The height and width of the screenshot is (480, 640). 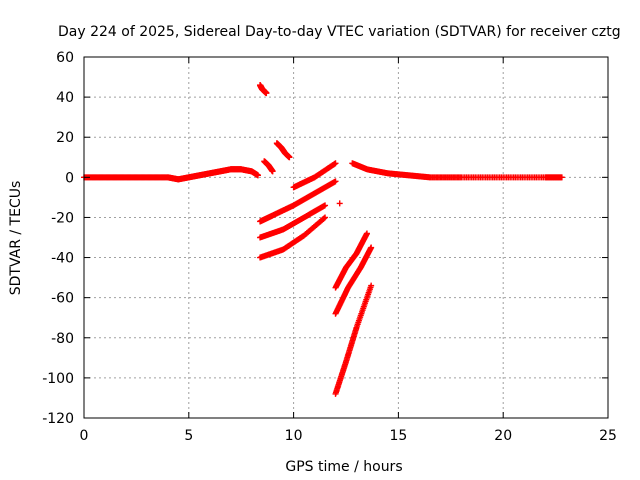 I want to click on series-track-e, so click(x=351, y=260).